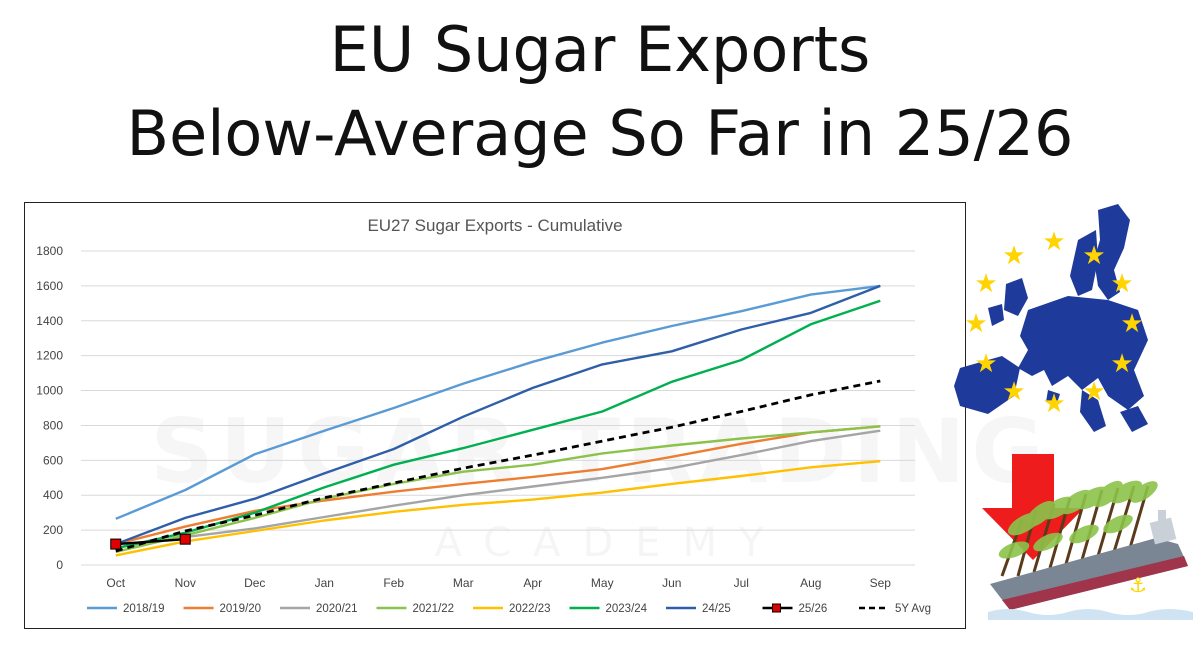  What do you see at coordinates (494, 225) in the screenshot?
I see `chart-title: EU27 Sugar Exports - Cumulative` at bounding box center [494, 225].